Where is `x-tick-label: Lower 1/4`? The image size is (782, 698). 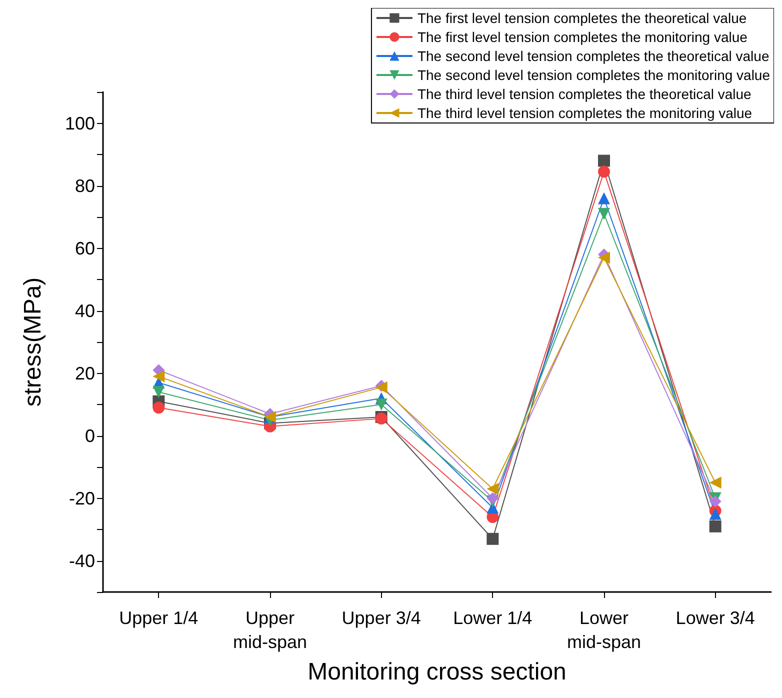 x-tick-label: Lower 1/4 is located at coordinates (492, 618).